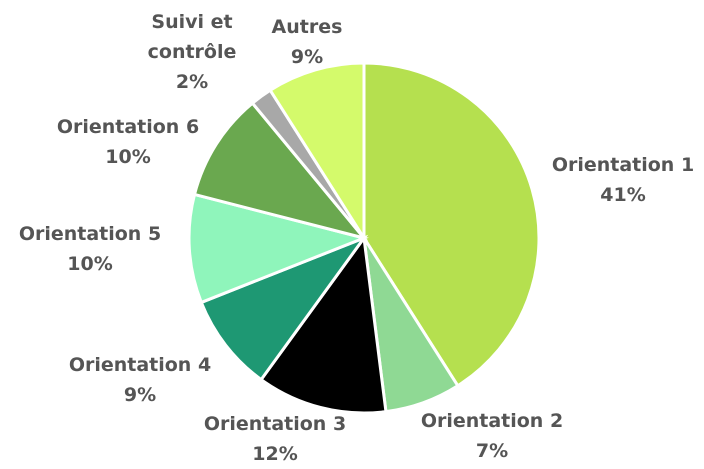 The width and height of the screenshot is (704, 469). What do you see at coordinates (90, 249) in the screenshot?
I see `slice-label: Orientation 5 10%` at bounding box center [90, 249].